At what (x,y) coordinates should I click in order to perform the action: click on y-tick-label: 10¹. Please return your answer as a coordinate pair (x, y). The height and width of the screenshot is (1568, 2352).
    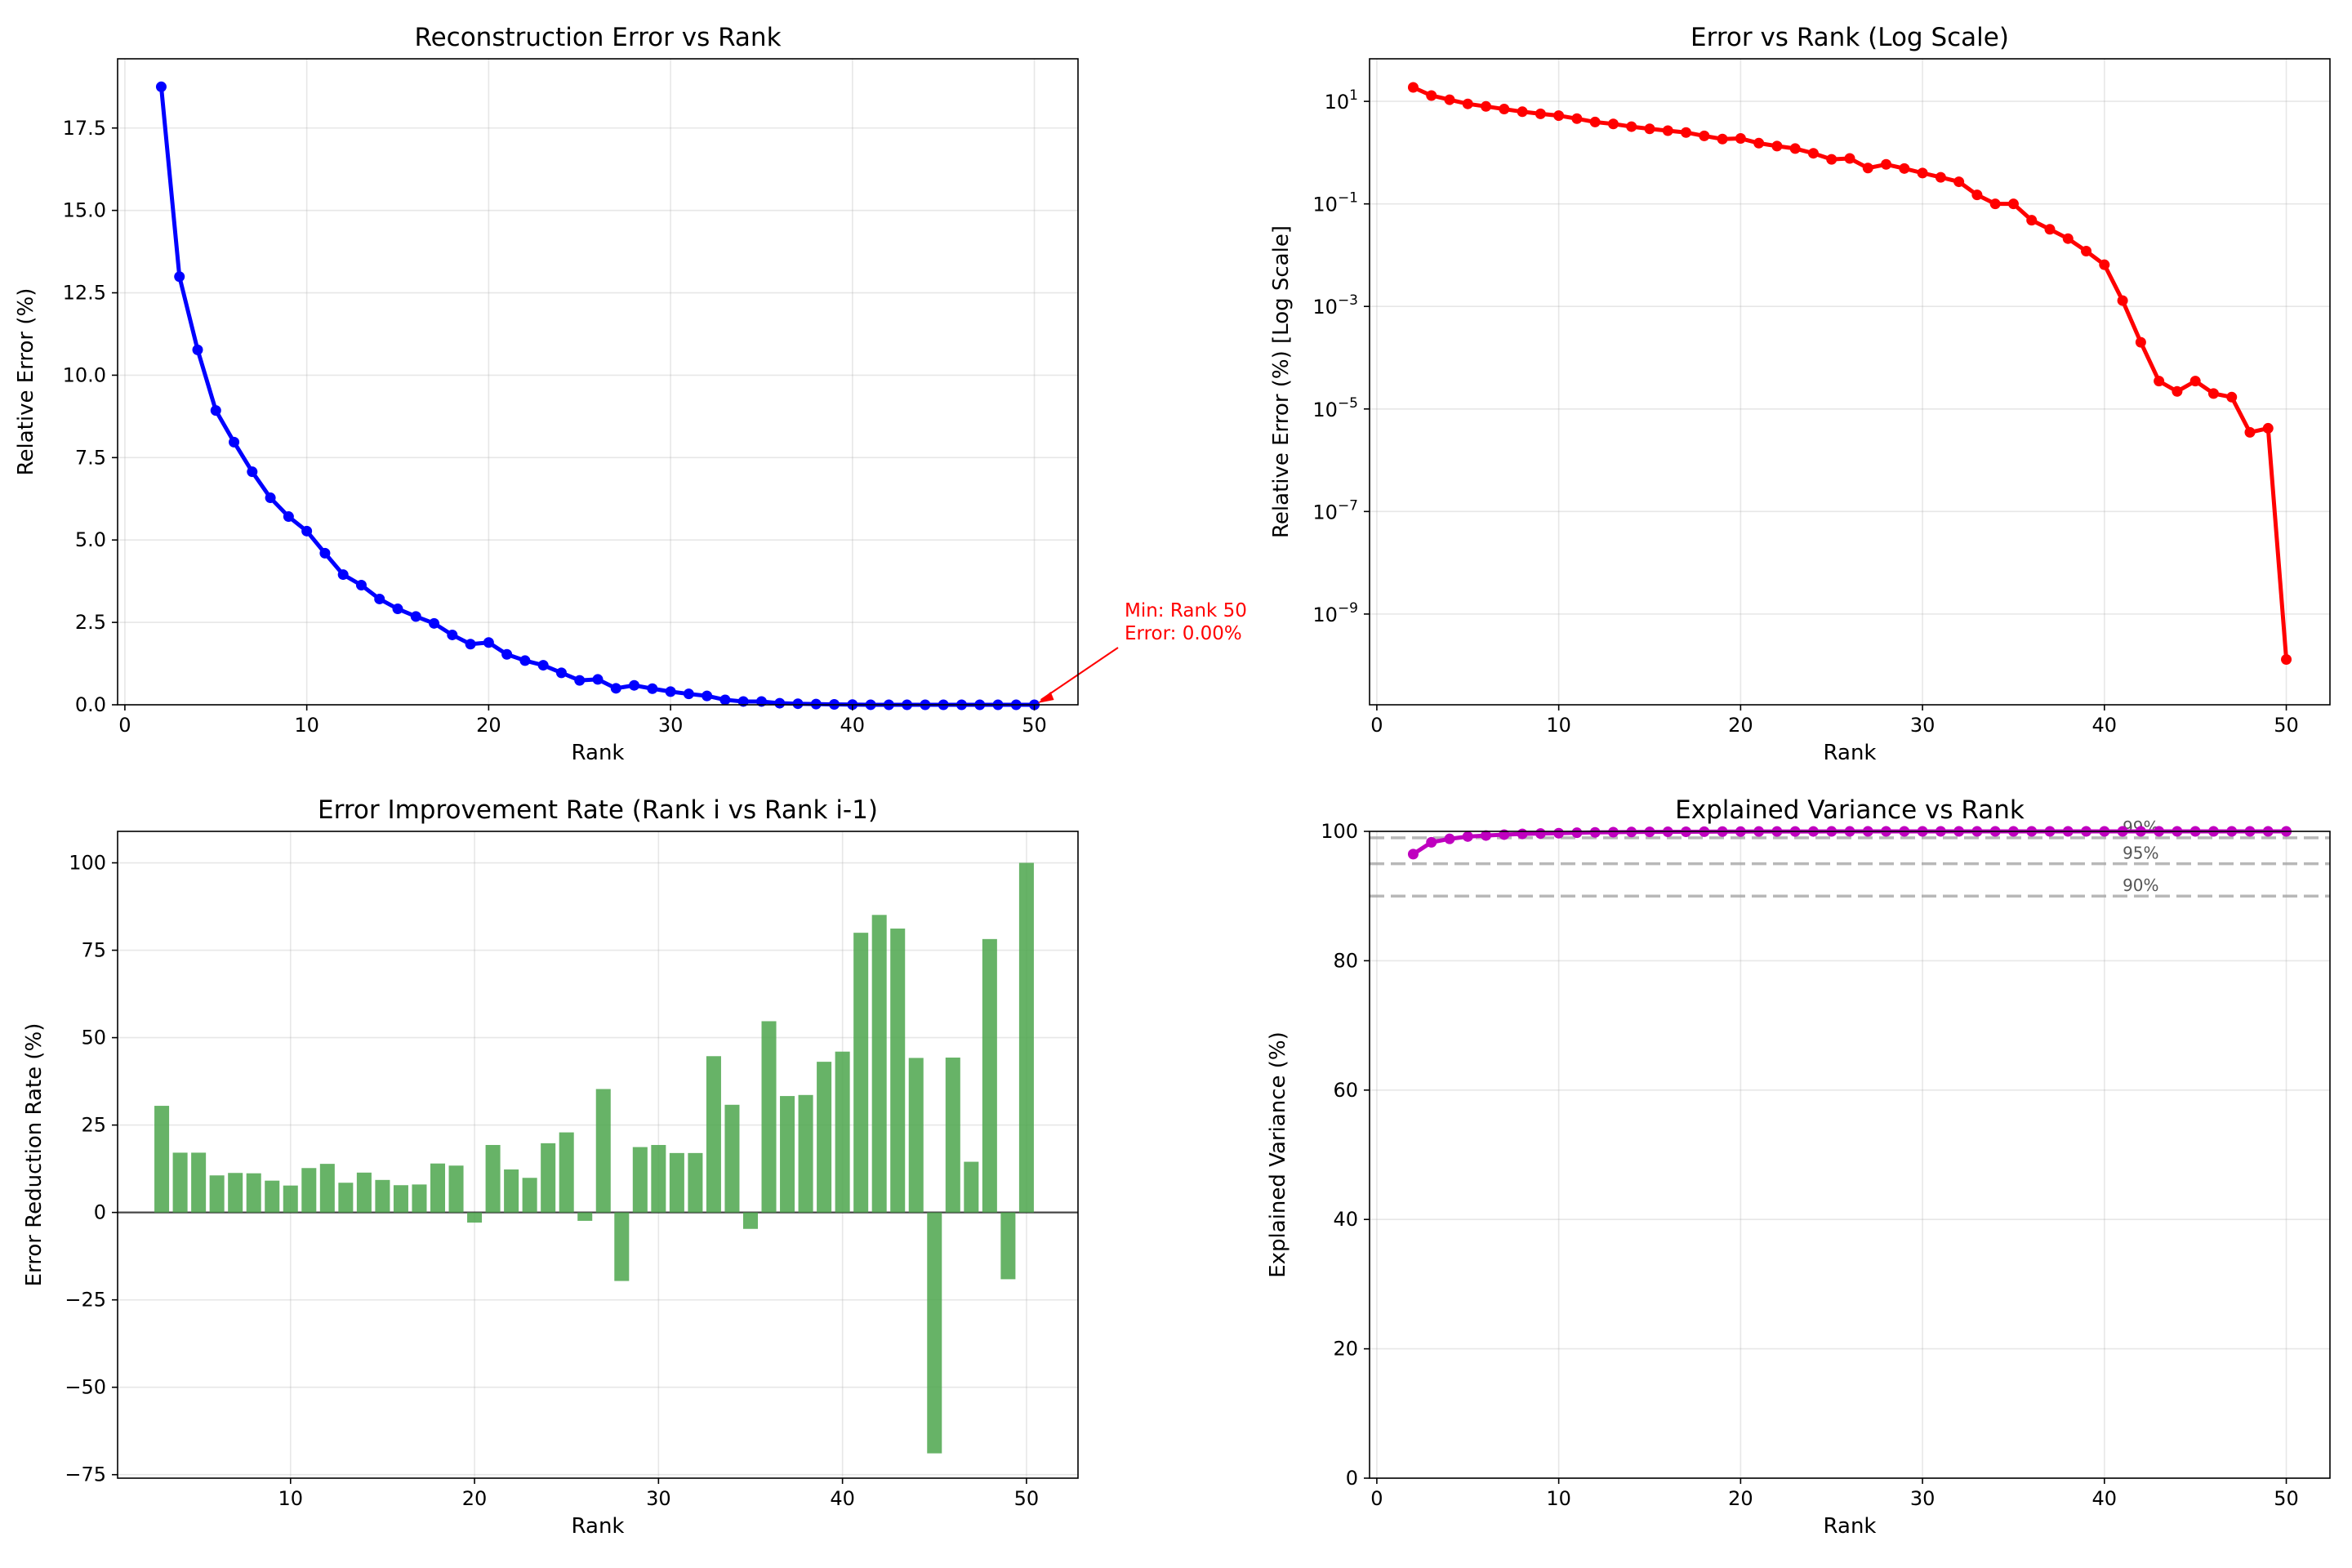
    Looking at the image, I should click on (1341, 100).